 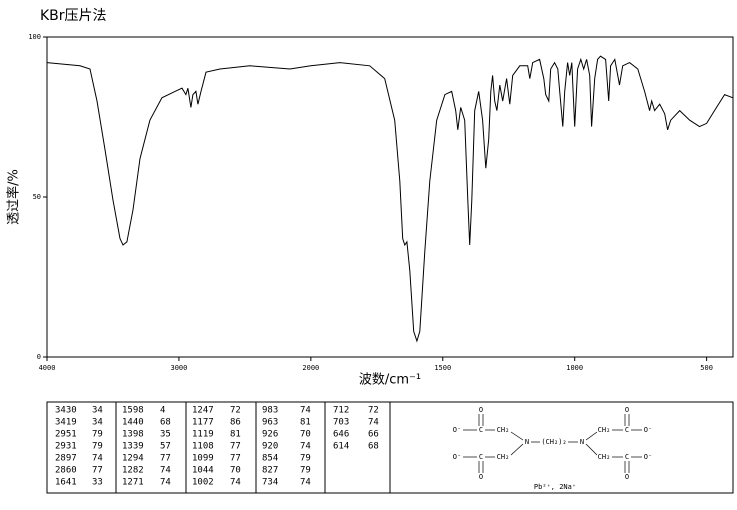 I want to click on peak-wavenumber: 1177, so click(x=203, y=423).